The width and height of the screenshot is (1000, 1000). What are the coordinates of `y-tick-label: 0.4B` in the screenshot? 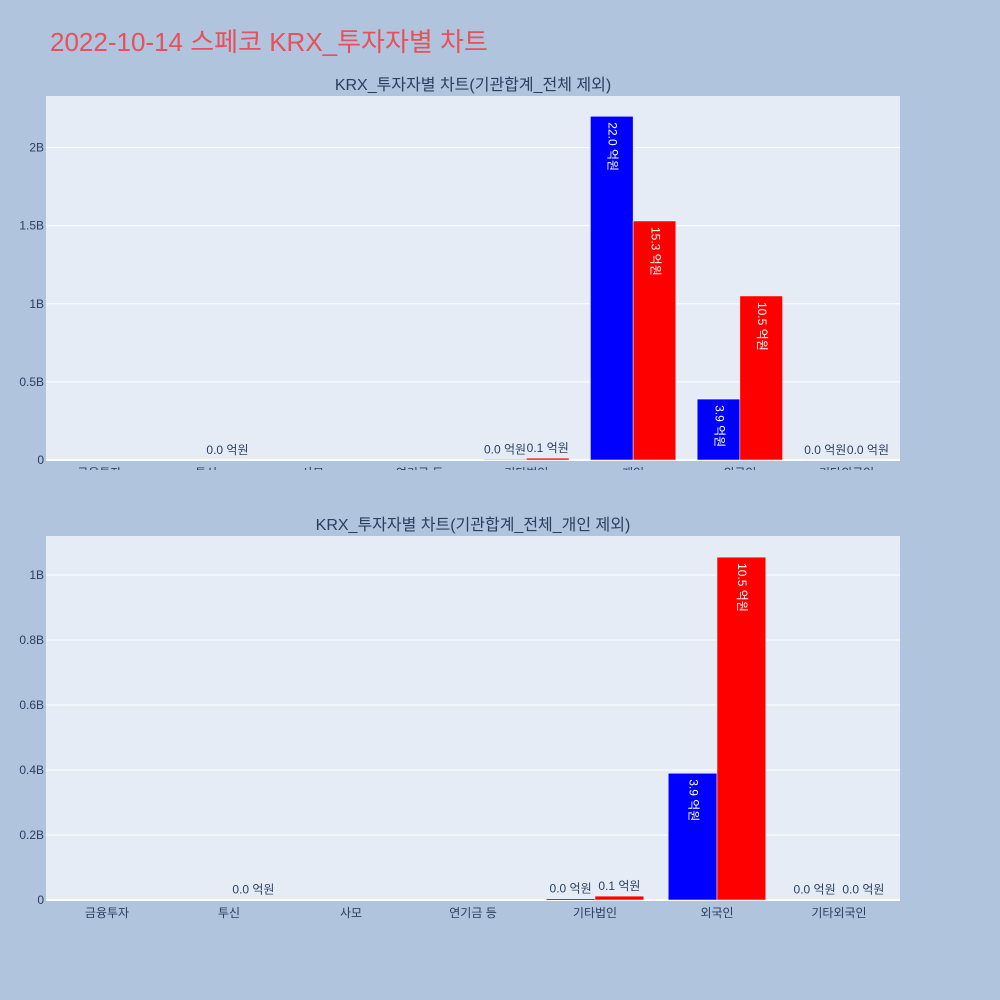 It's located at (31, 770).